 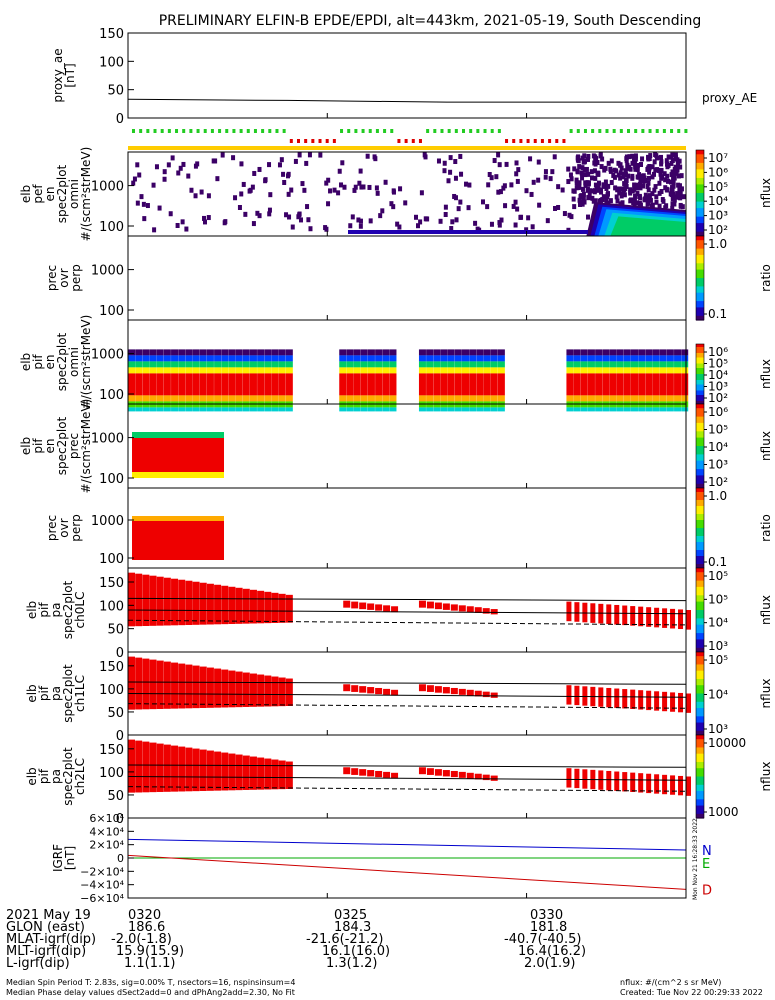 I want to click on loss-cone-dashed, so click(x=407, y=622).